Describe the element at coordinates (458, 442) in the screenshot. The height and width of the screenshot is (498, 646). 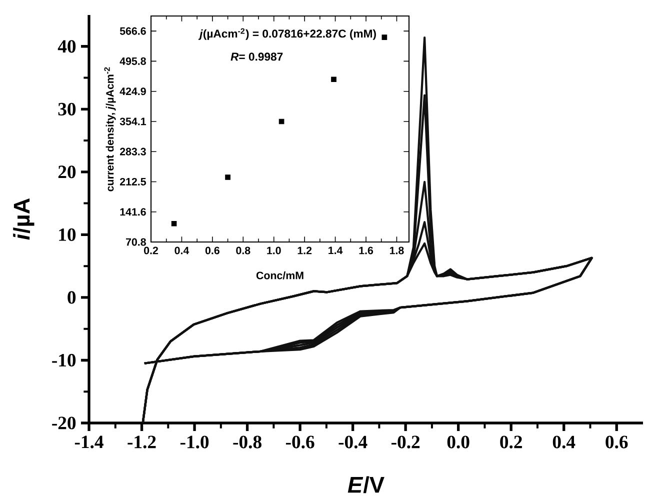
I see `x-tick-label: 0.0` at that location.